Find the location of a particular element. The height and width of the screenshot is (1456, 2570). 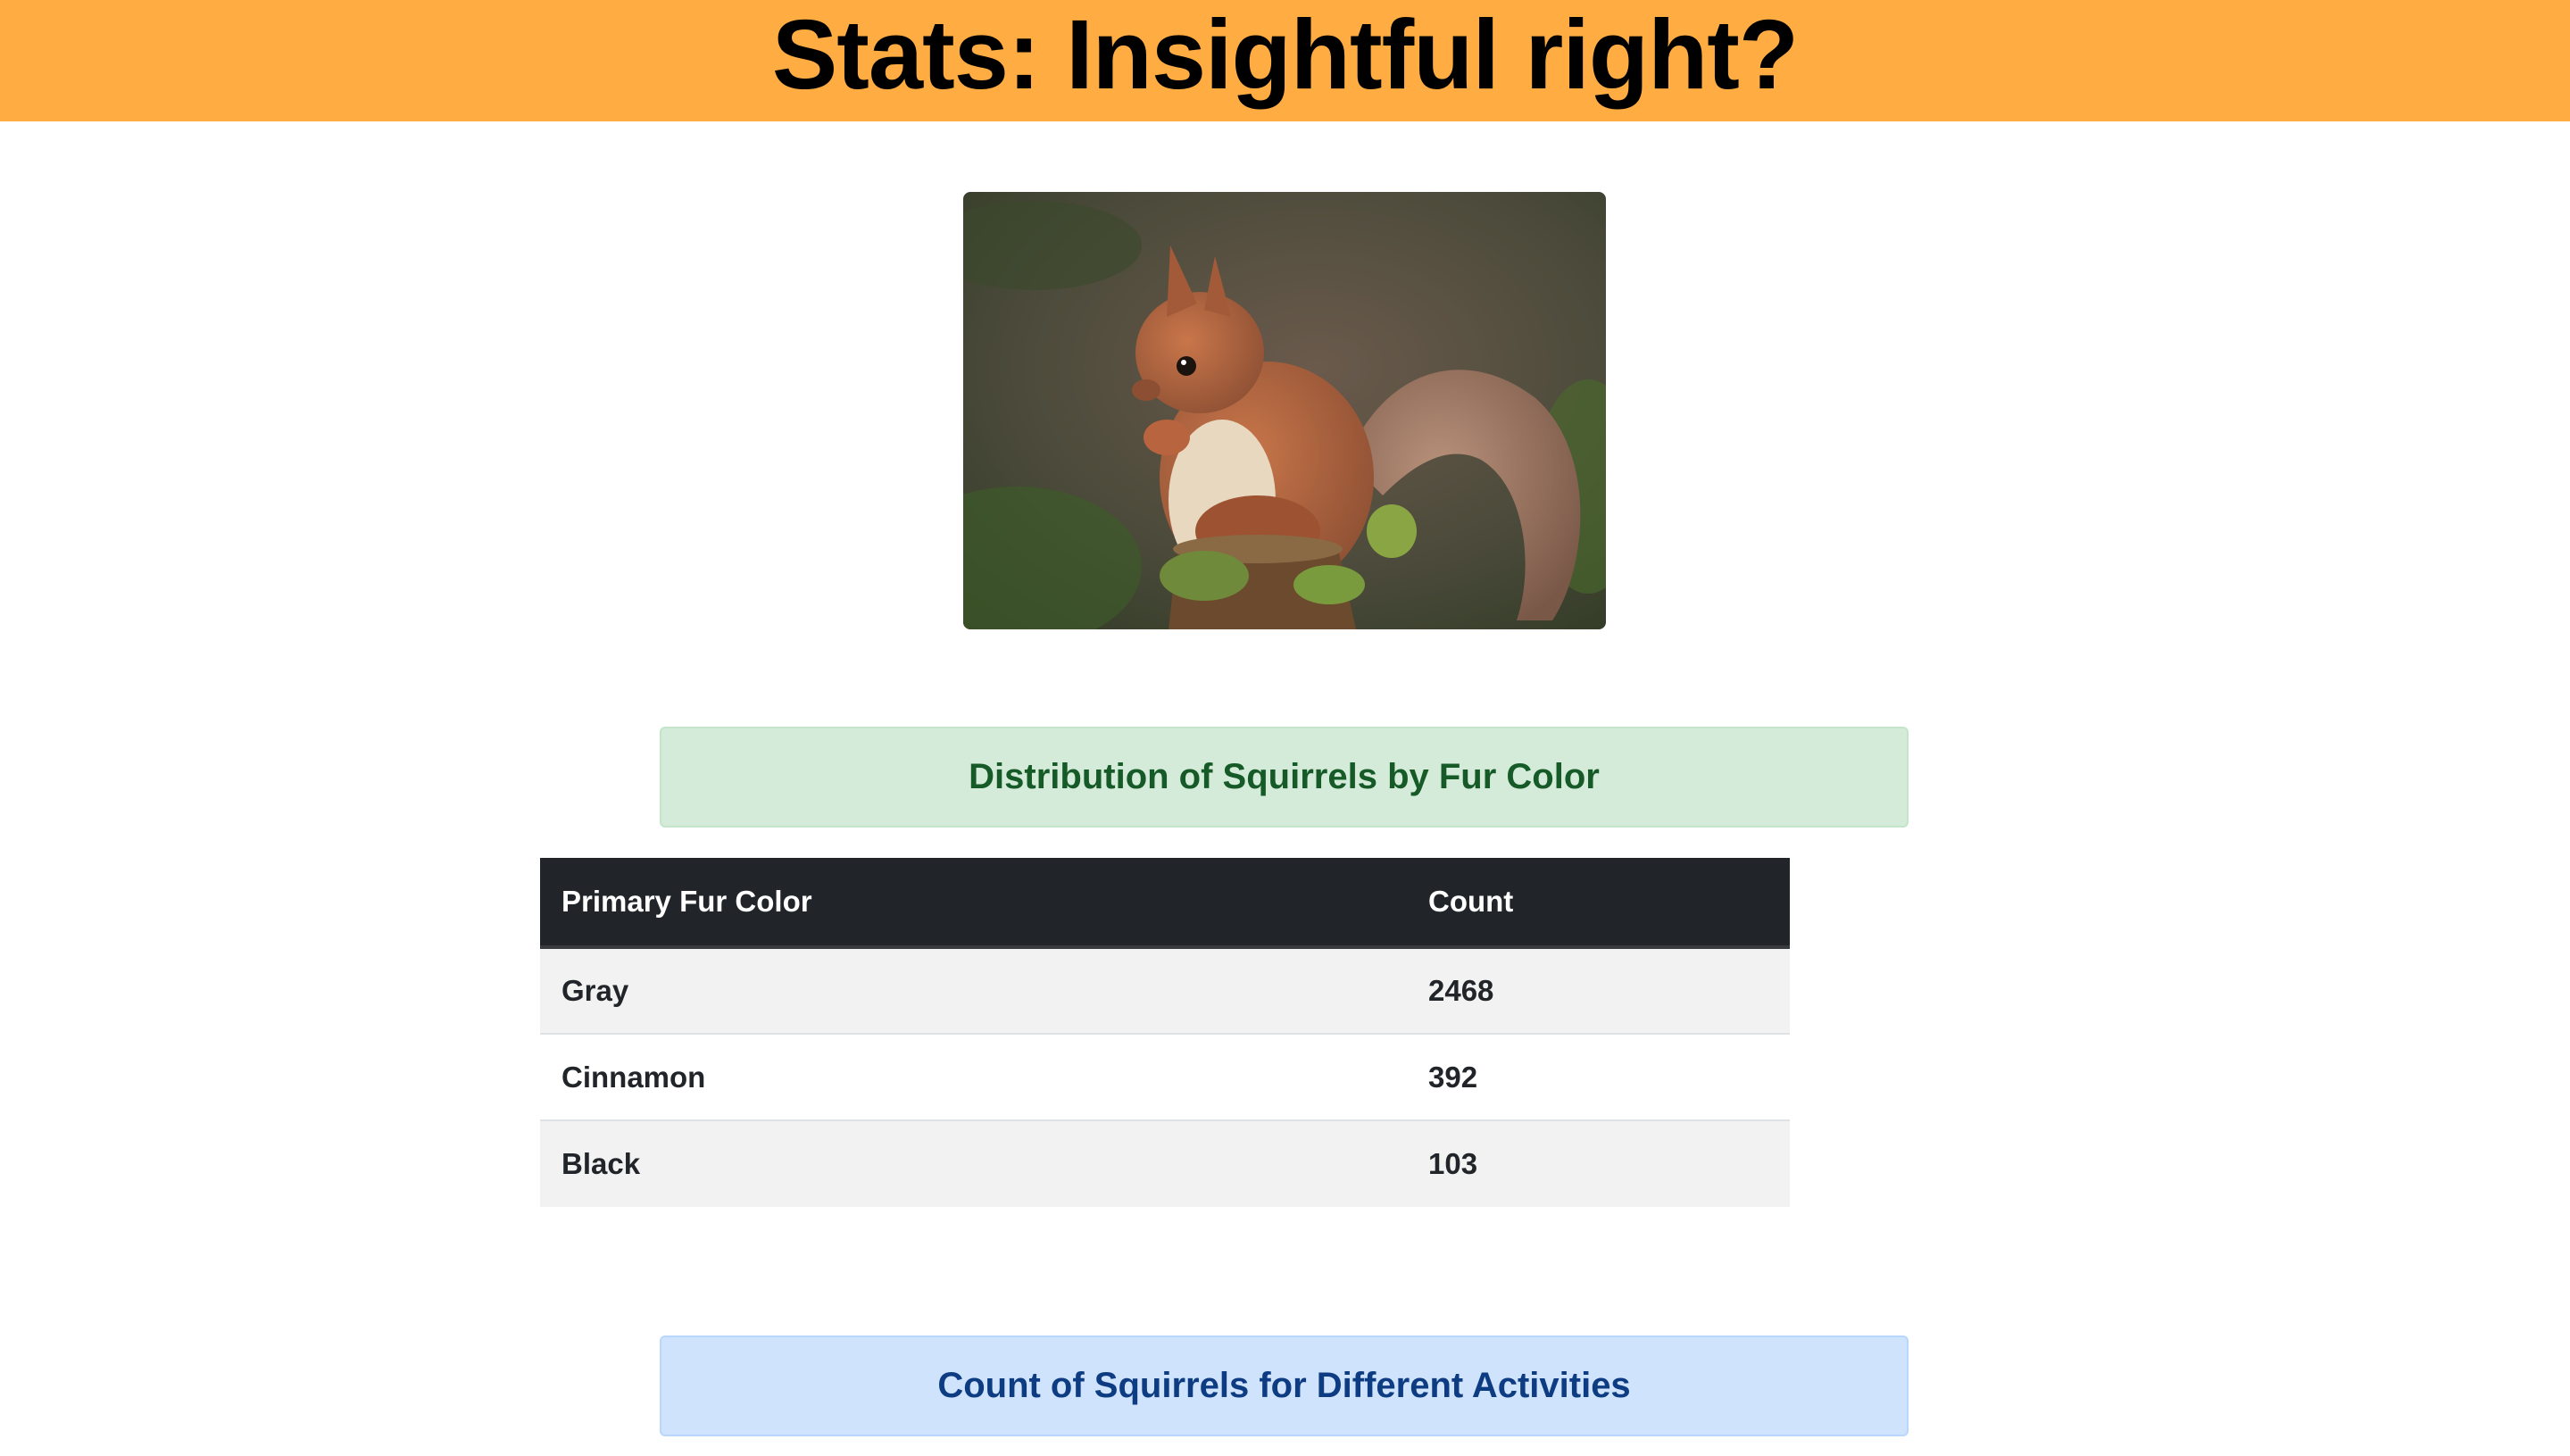

fur-color-heading: Distribution of Squirrels by Fur Color is located at coordinates (1285, 776).